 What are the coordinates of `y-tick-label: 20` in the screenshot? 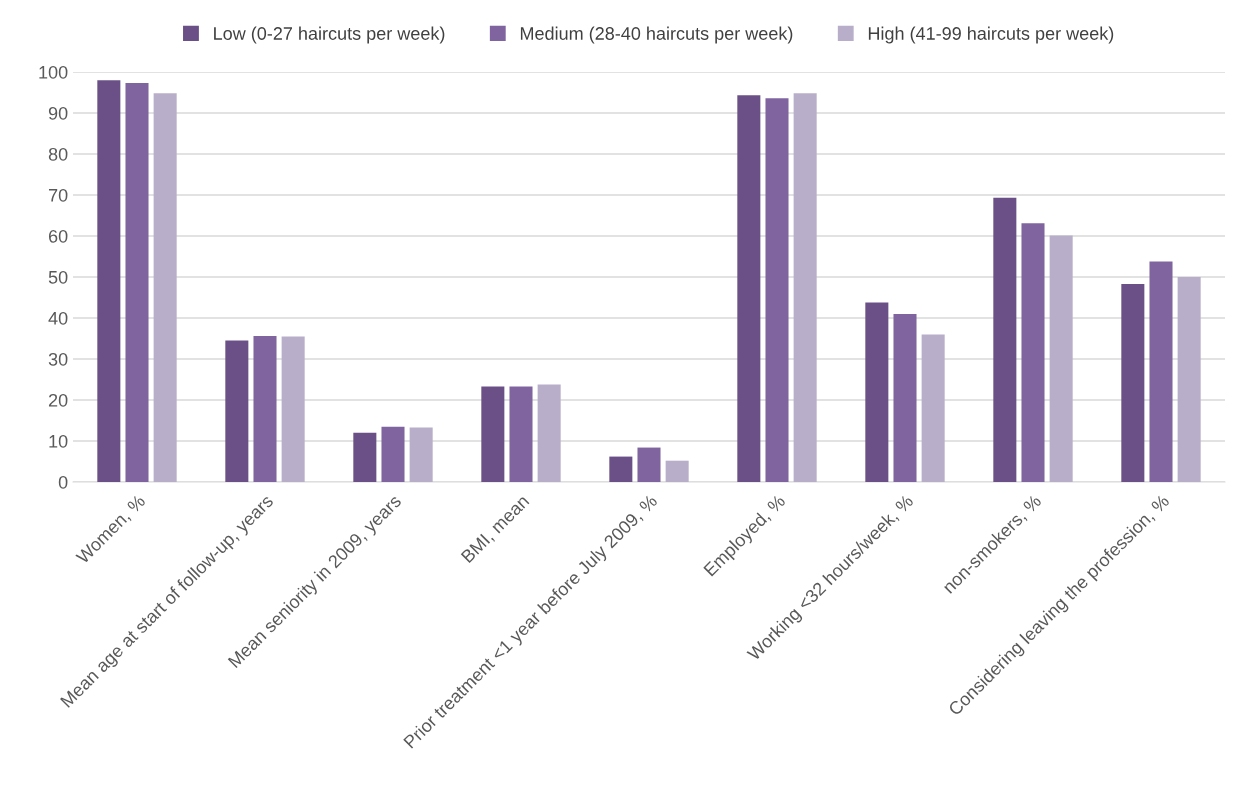 It's located at (58, 400).